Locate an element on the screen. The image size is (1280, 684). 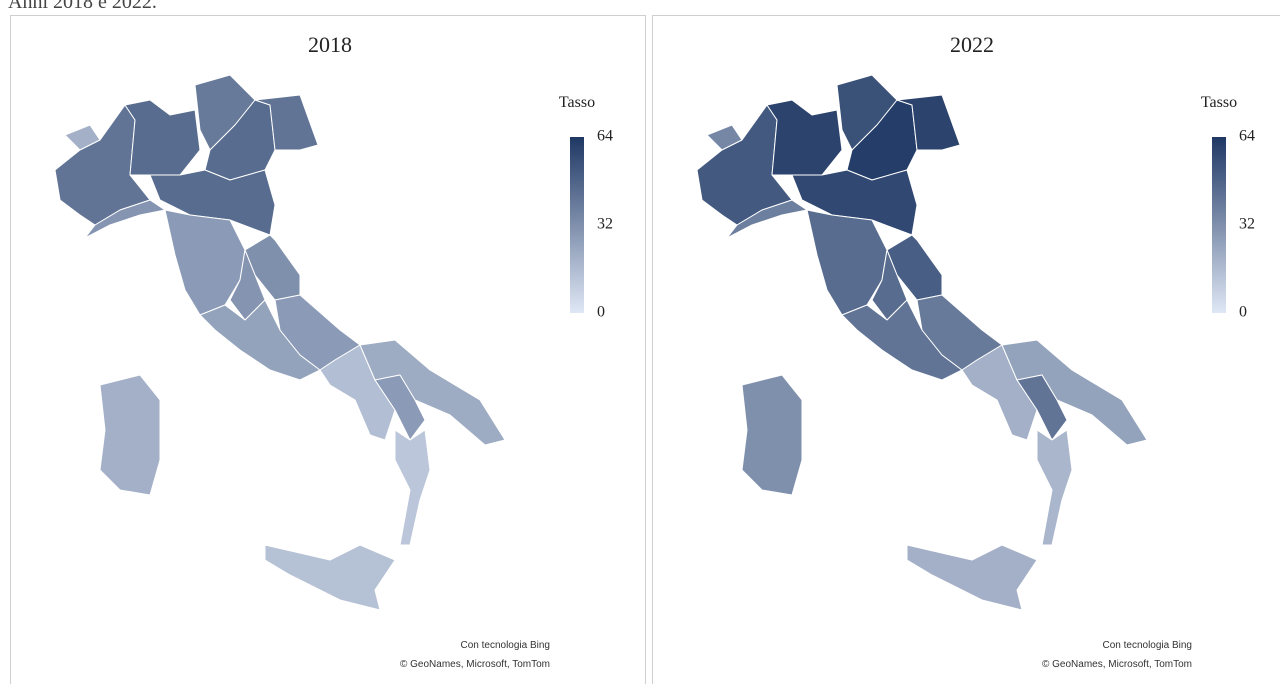
map-title: 2018 is located at coordinates (330, 44).